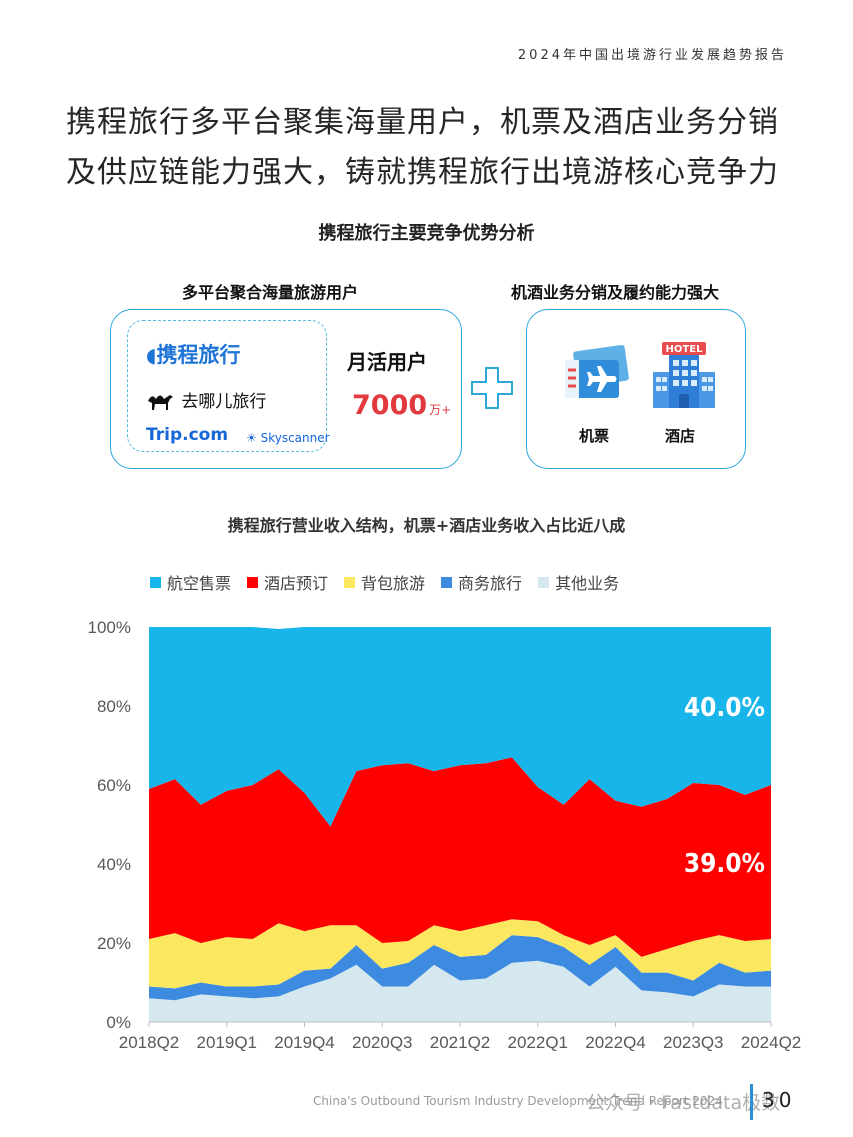 The width and height of the screenshot is (853, 1137). I want to click on chart-legend: 航空售票 酒店预订 背包旅游 商务旅行 其他业务, so click(384, 582).